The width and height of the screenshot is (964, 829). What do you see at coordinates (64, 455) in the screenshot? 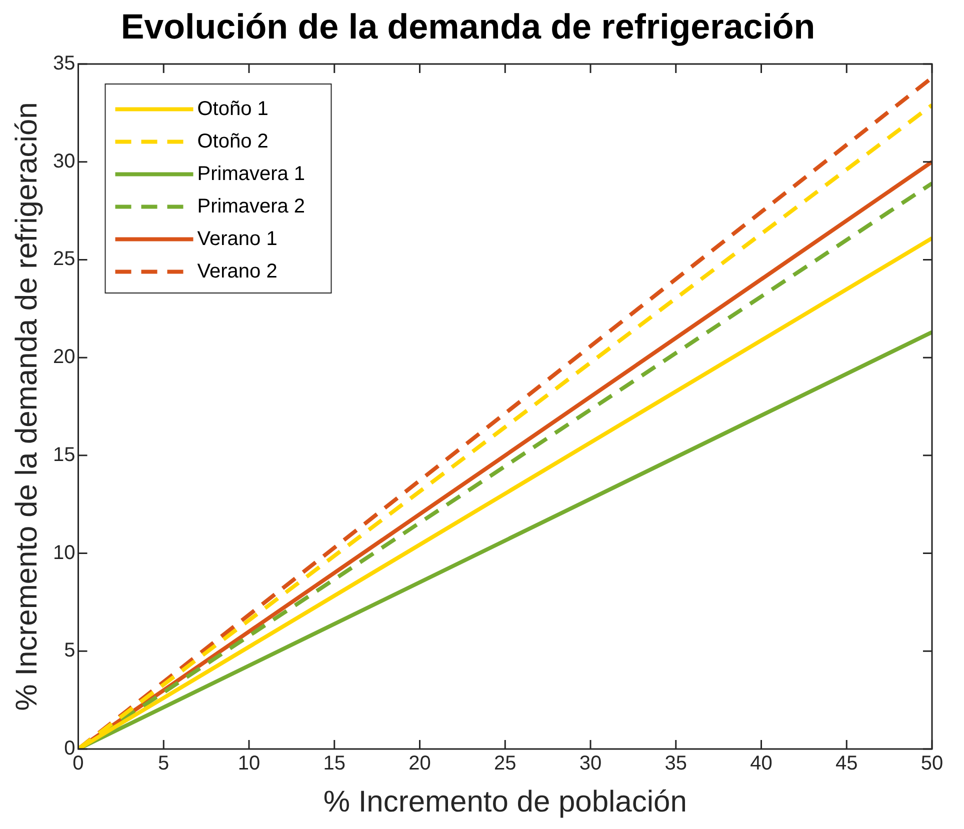
I see `y-tick-label: 15` at bounding box center [64, 455].